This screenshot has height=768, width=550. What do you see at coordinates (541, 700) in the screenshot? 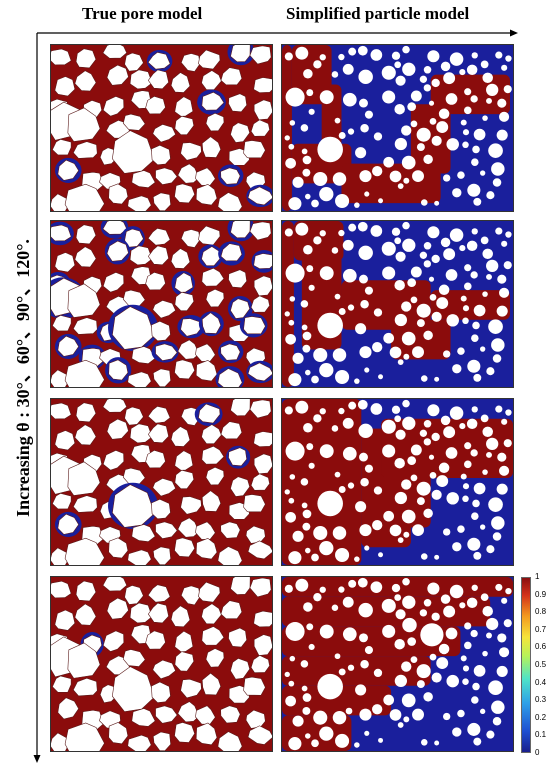
I see `colorbar-tick-label: 0.3` at bounding box center [541, 700].